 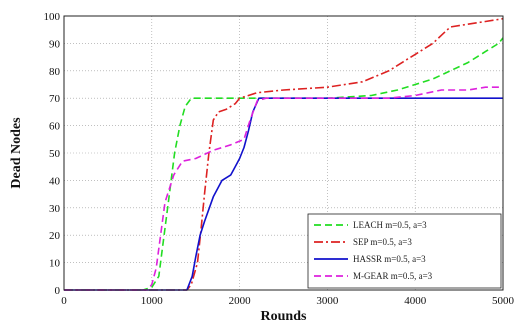 What do you see at coordinates (389, 259) in the screenshot?
I see `legend-label-3: HASSR m=0.5, a=3` at bounding box center [389, 259].